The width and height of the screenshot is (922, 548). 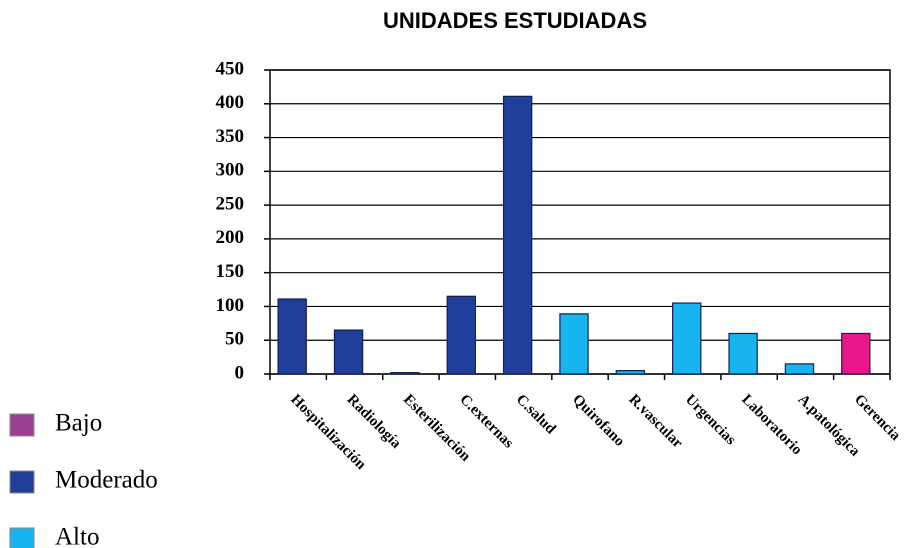 I want to click on x-tick-label: Urgencias, so click(x=710, y=420).